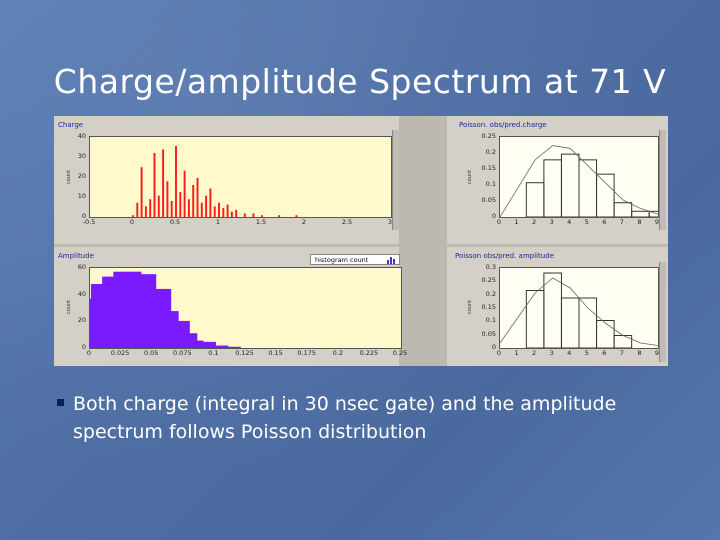 The image size is (720, 540). What do you see at coordinates (662, 312) in the screenshot?
I see `poisson-amplitude-scrollbar` at bounding box center [662, 312].